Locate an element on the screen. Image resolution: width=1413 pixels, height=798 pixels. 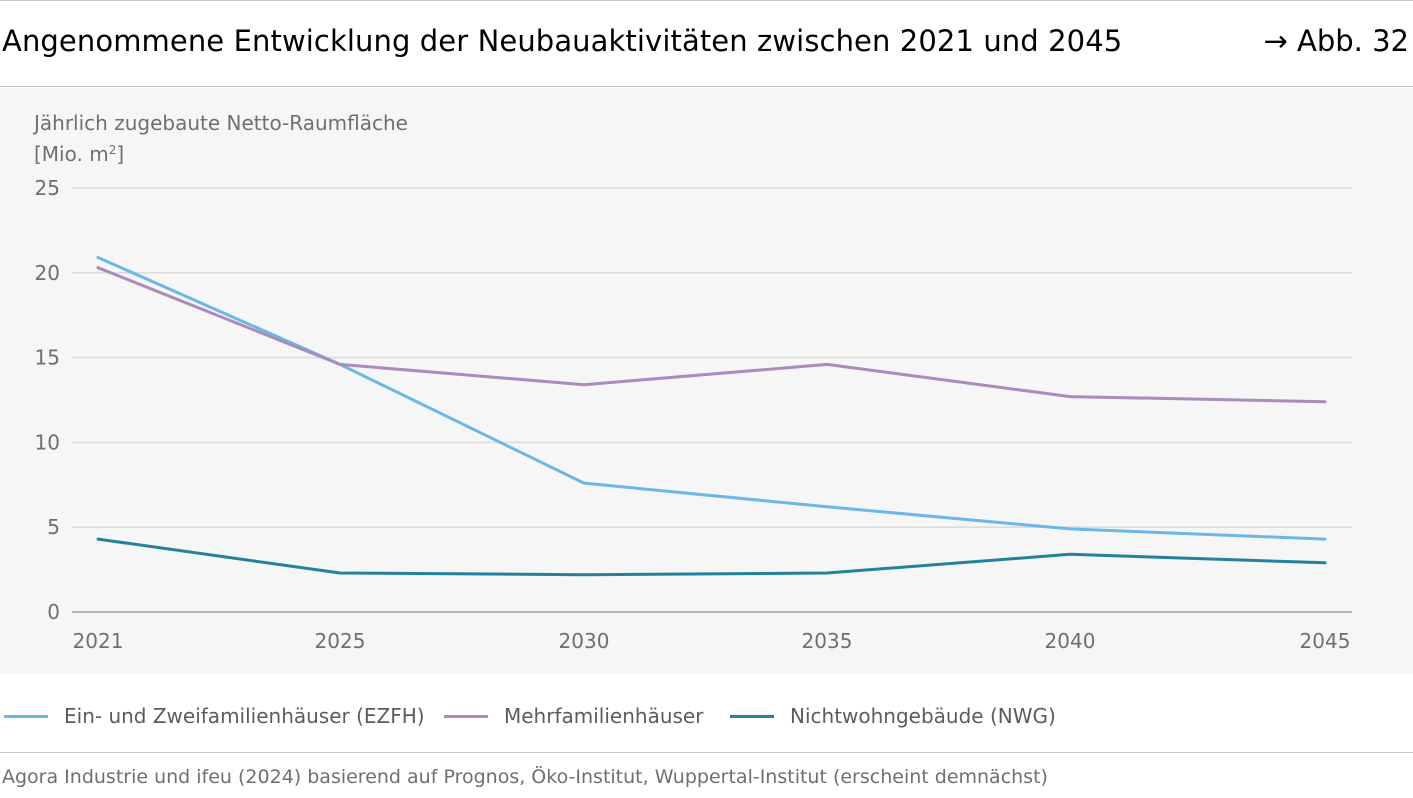
y-tick-label-5: 5 is located at coordinates (53, 527).